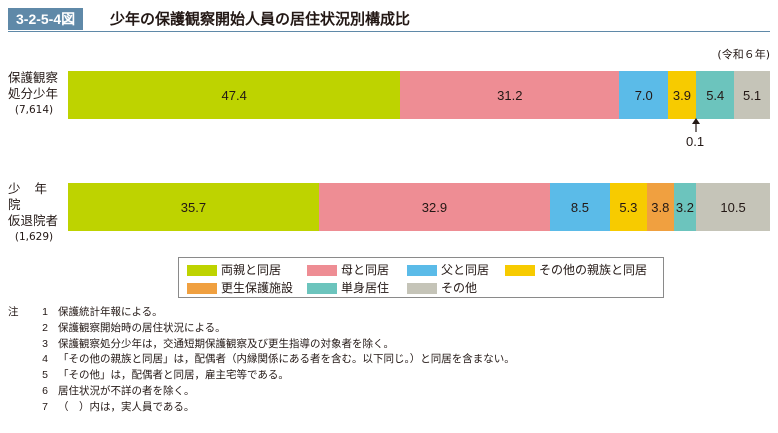 This screenshot has width=778, height=433. I want to click on bar-segment: 10.5, so click(733, 207).